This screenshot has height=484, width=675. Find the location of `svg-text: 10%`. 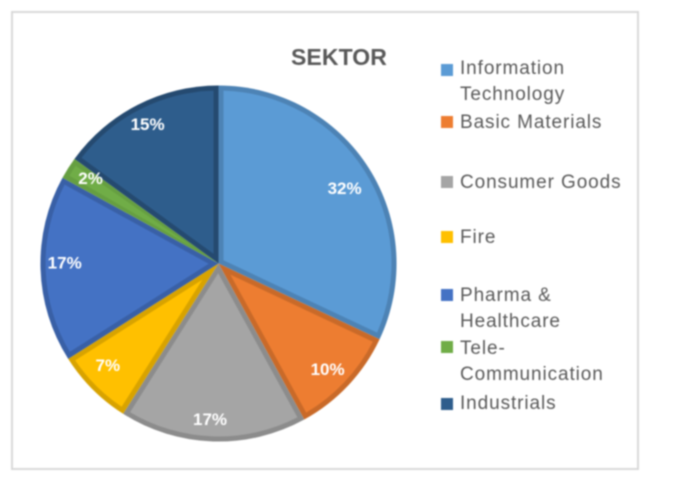

svg-text: 10% is located at coordinates (328, 369).